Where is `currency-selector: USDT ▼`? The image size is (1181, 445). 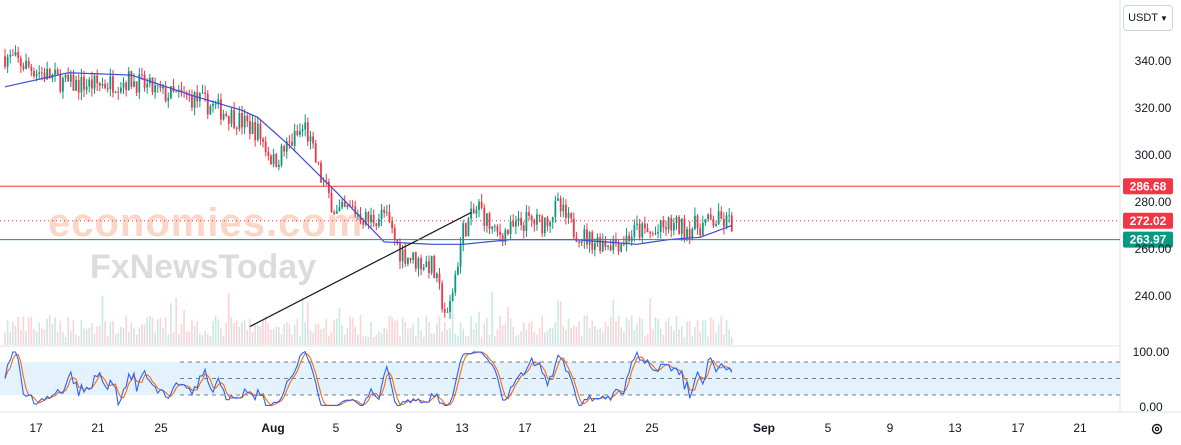 currency-selector: USDT ▼ is located at coordinates (1148, 18).